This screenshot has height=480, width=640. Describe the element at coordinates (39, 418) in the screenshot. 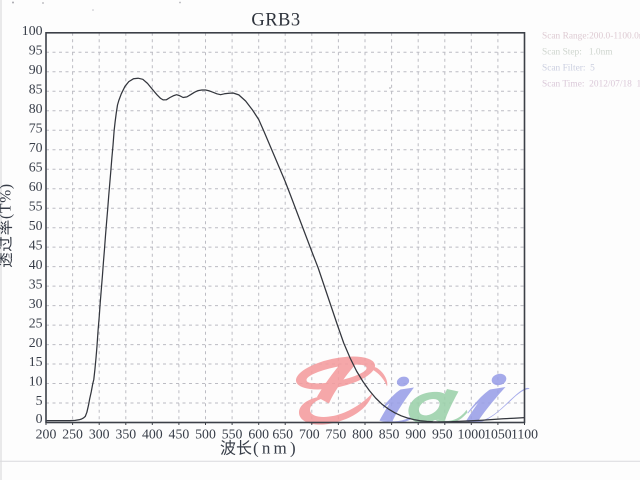

I see `svg-text: 0` at that location.